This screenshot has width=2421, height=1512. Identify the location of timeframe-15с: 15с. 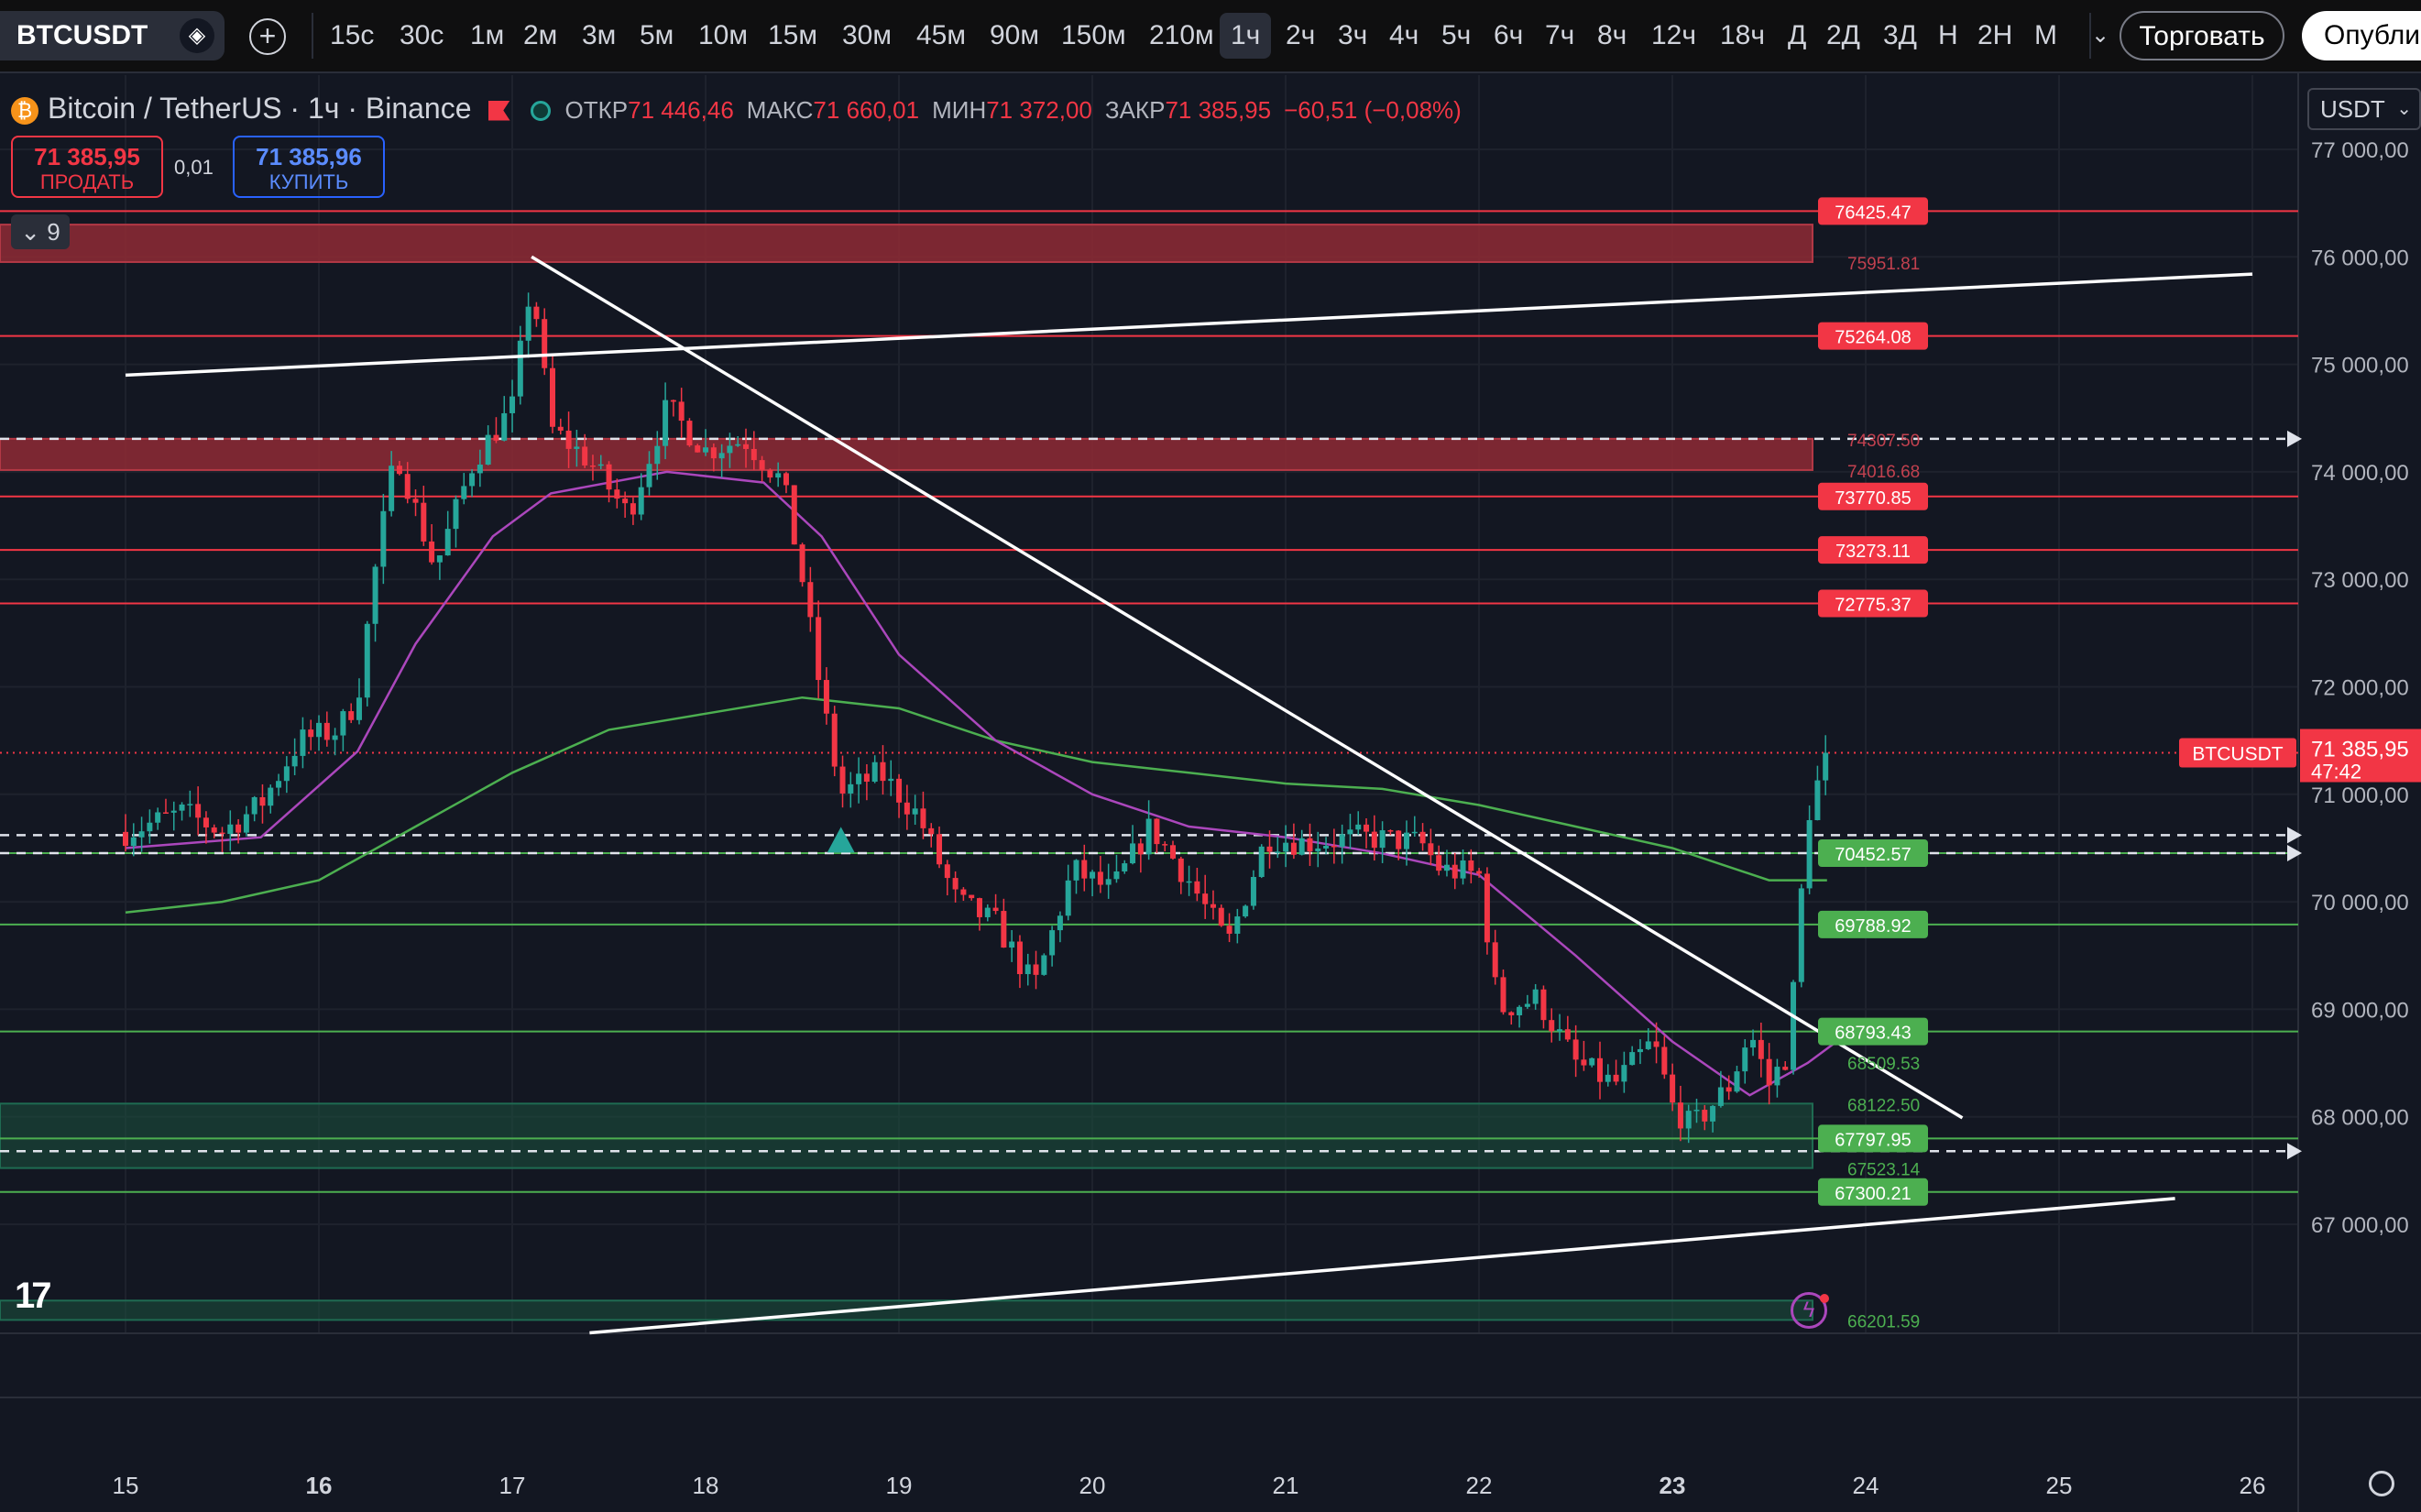
(353, 35).